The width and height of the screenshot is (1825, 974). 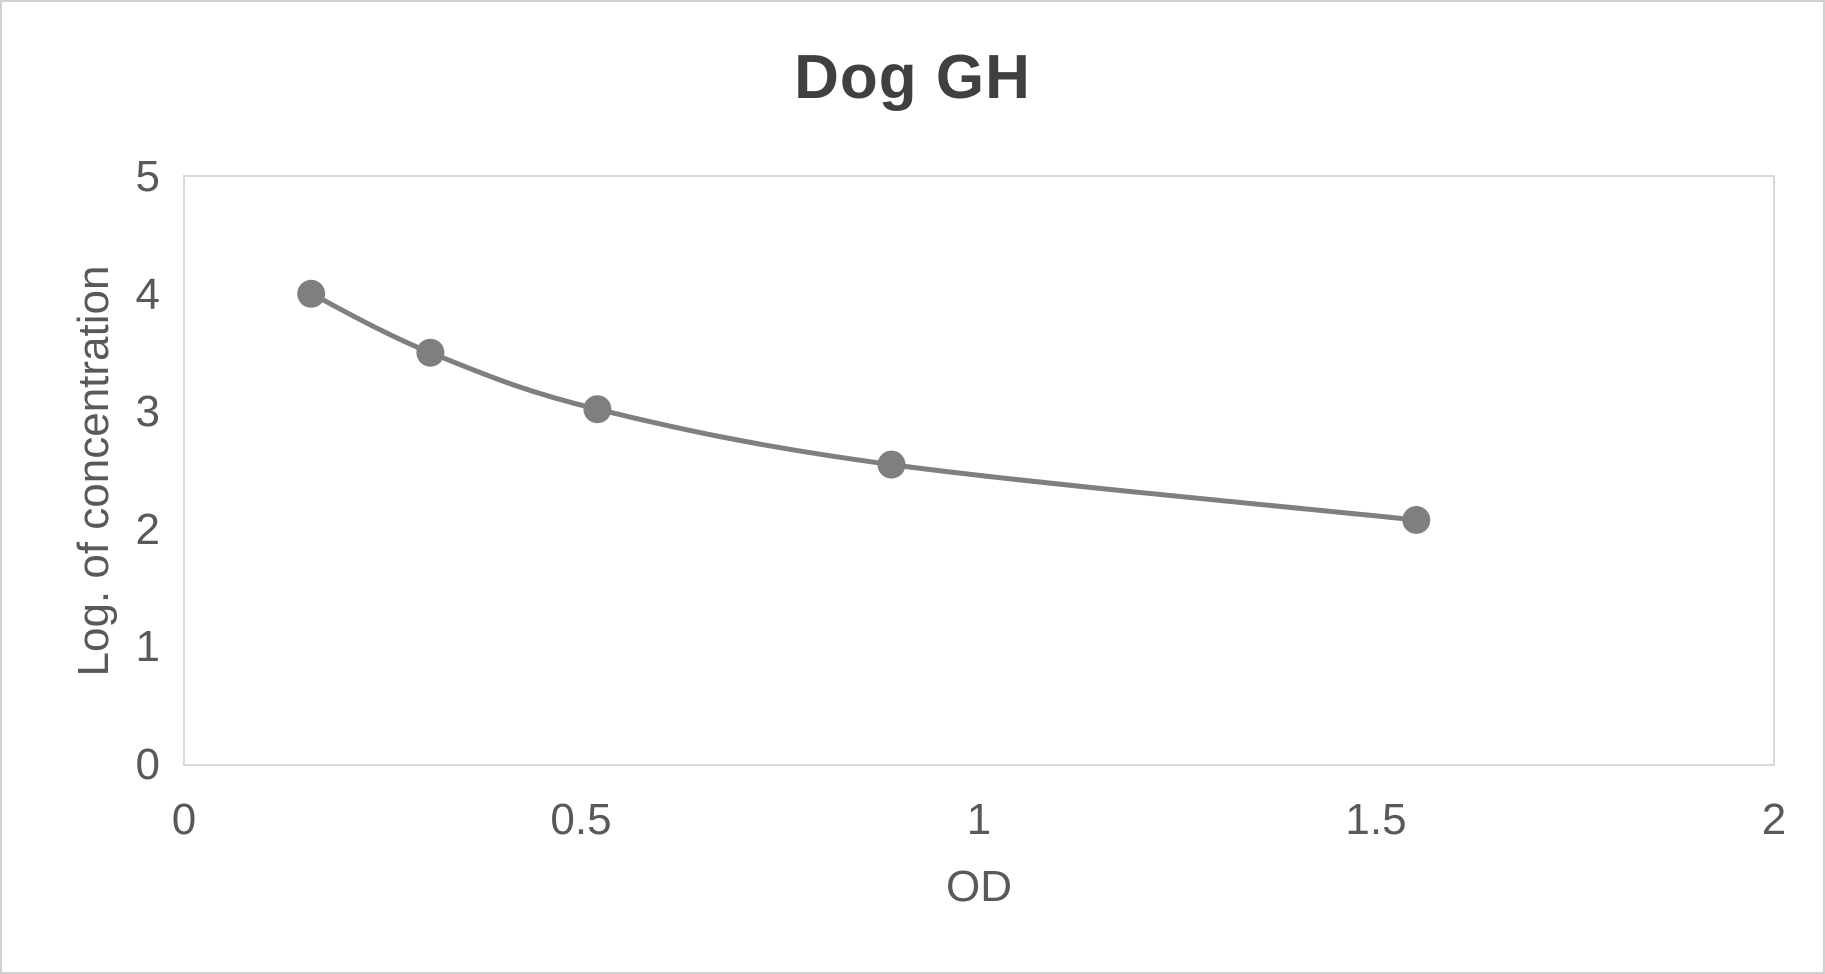 What do you see at coordinates (1376, 819) in the screenshot?
I see `x-tick-label: 1.5` at bounding box center [1376, 819].